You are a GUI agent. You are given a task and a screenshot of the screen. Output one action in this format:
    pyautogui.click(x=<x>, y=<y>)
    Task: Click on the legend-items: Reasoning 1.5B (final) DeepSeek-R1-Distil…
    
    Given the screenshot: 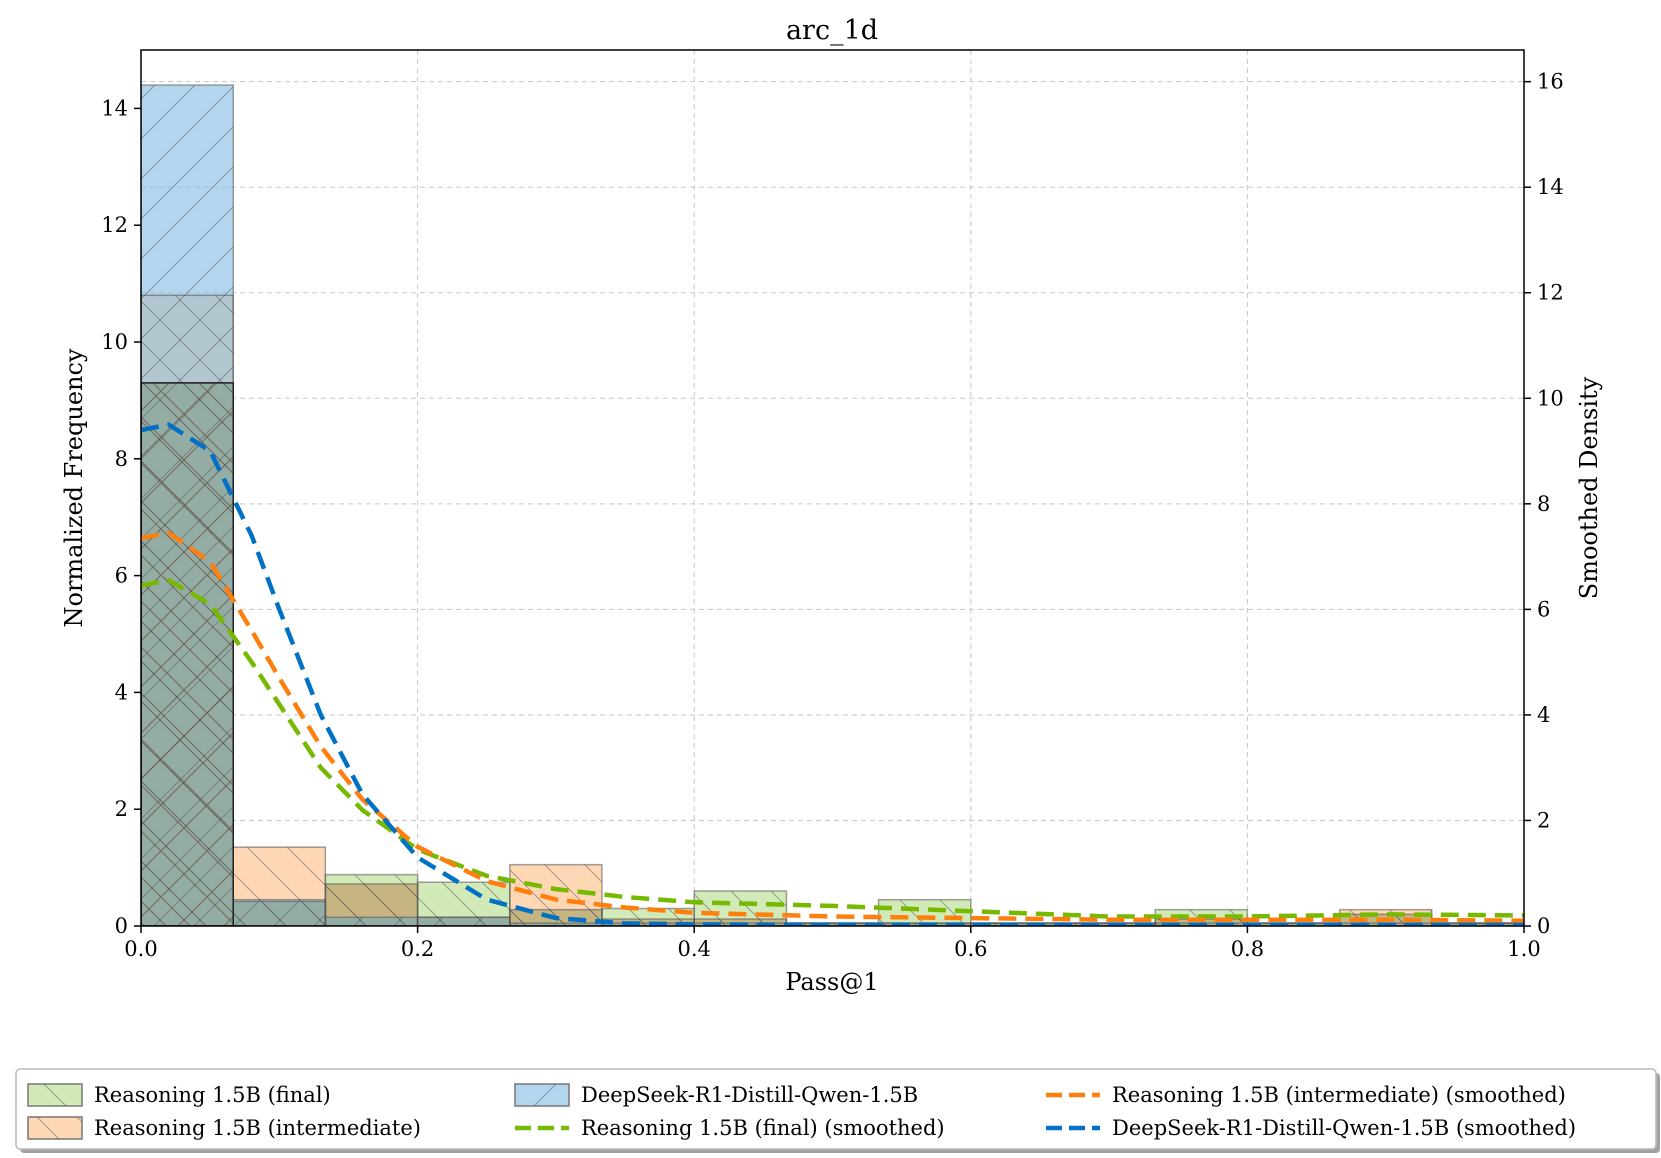 What is the action you would take?
    pyautogui.click(x=801, y=1111)
    